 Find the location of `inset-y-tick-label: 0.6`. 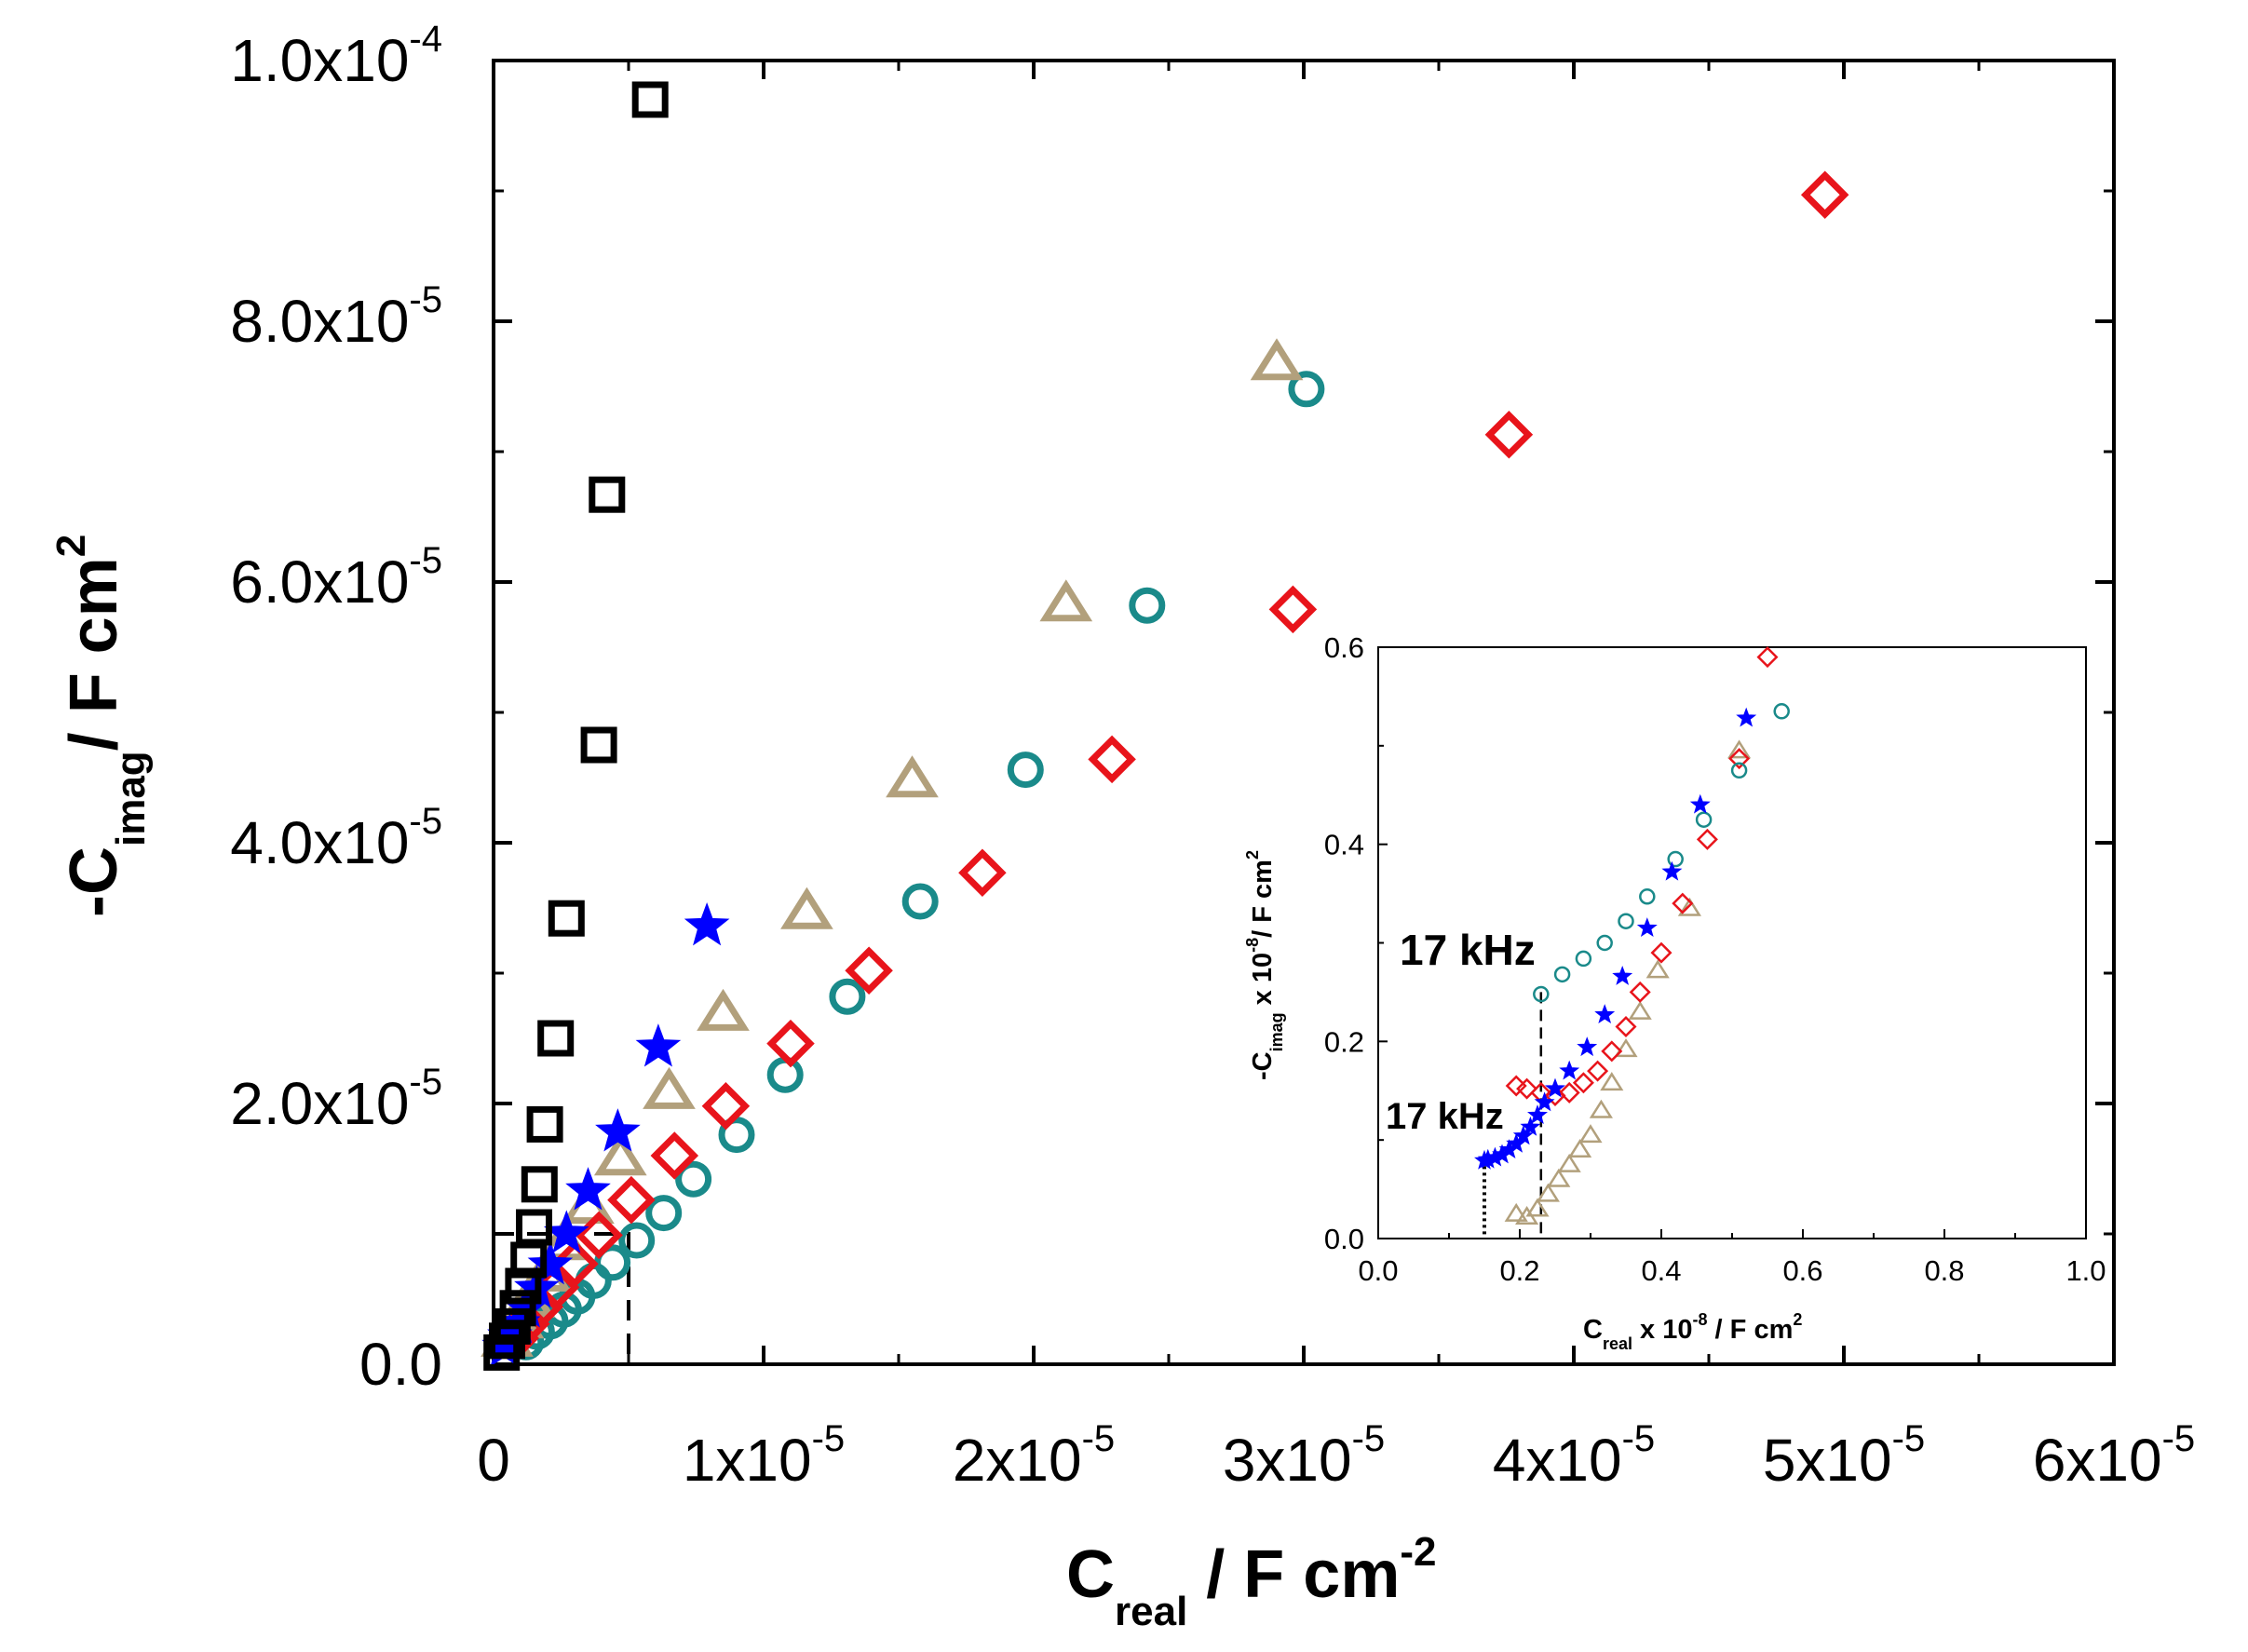

inset-y-tick-label: 0.6 is located at coordinates (1344, 647).